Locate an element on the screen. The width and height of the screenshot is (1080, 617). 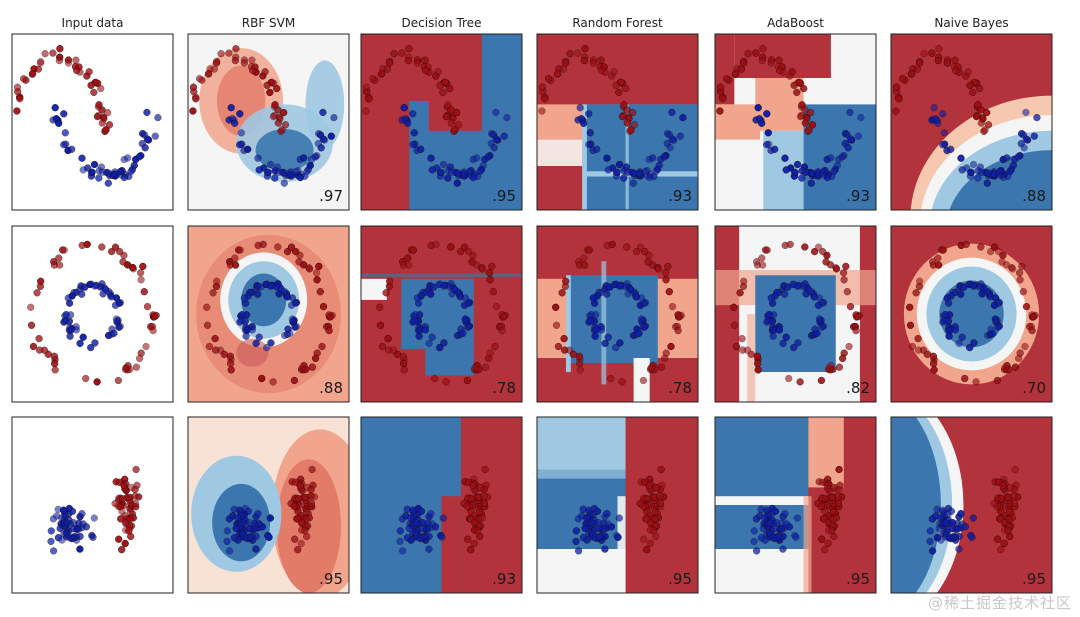
panel-circles-5: .70 is located at coordinates (971, 314).